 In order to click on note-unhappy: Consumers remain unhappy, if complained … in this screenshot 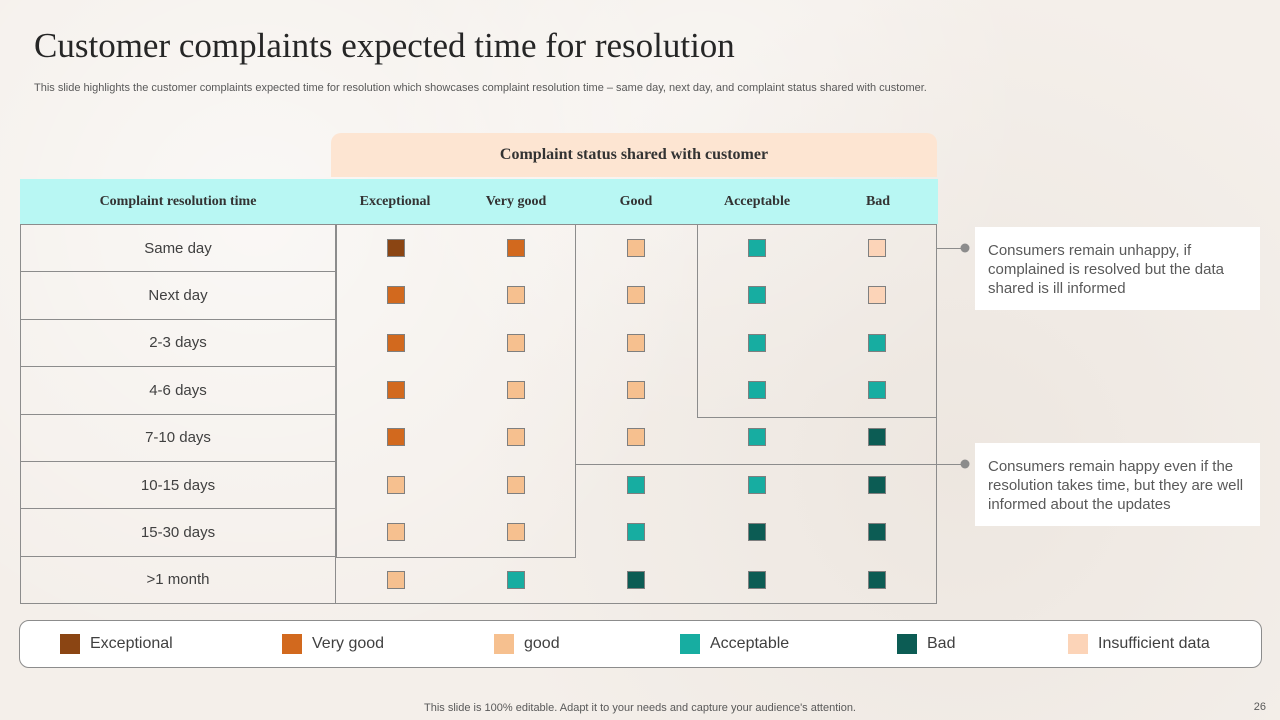, I will do `click(1117, 268)`.